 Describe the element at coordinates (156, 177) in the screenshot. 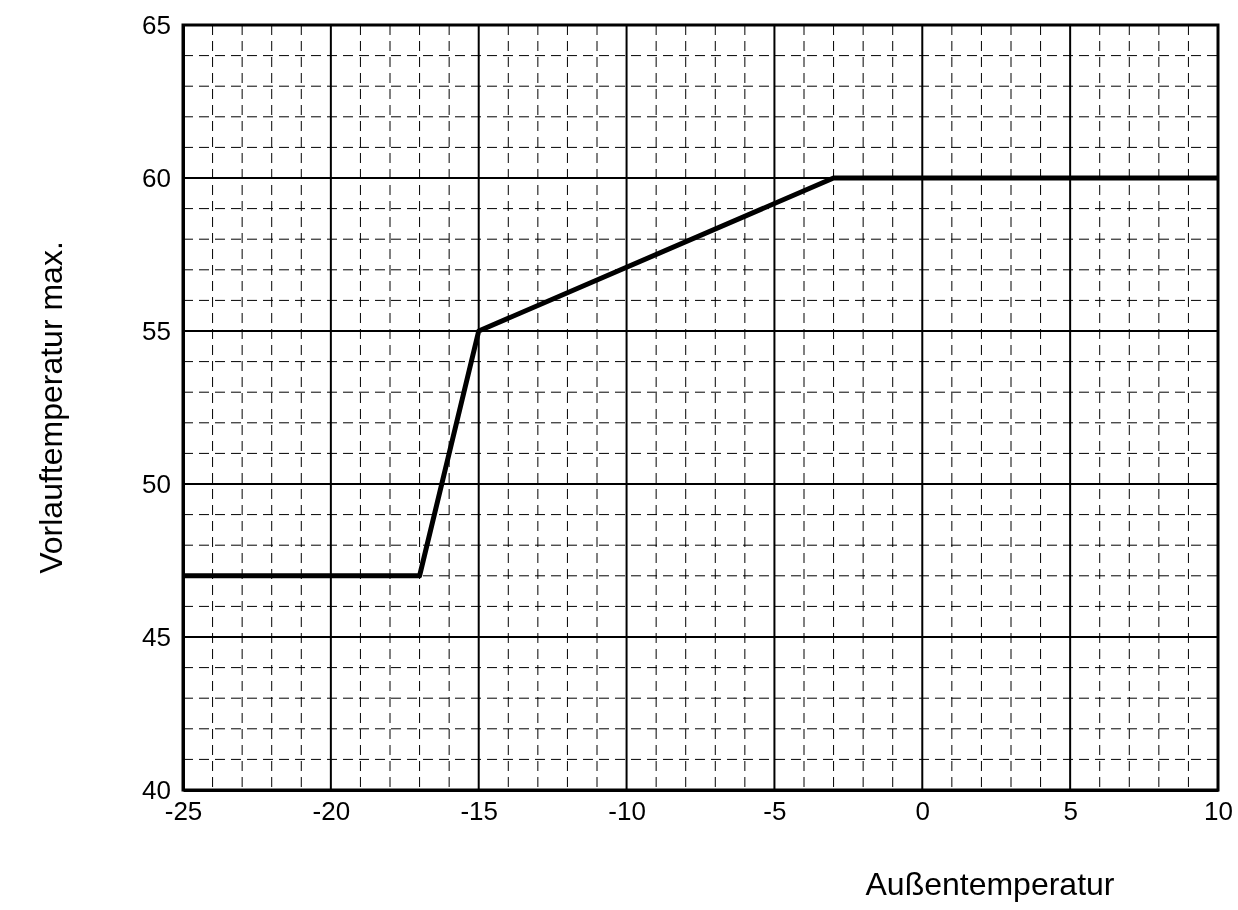

I see `y-tick-label: 60` at that location.